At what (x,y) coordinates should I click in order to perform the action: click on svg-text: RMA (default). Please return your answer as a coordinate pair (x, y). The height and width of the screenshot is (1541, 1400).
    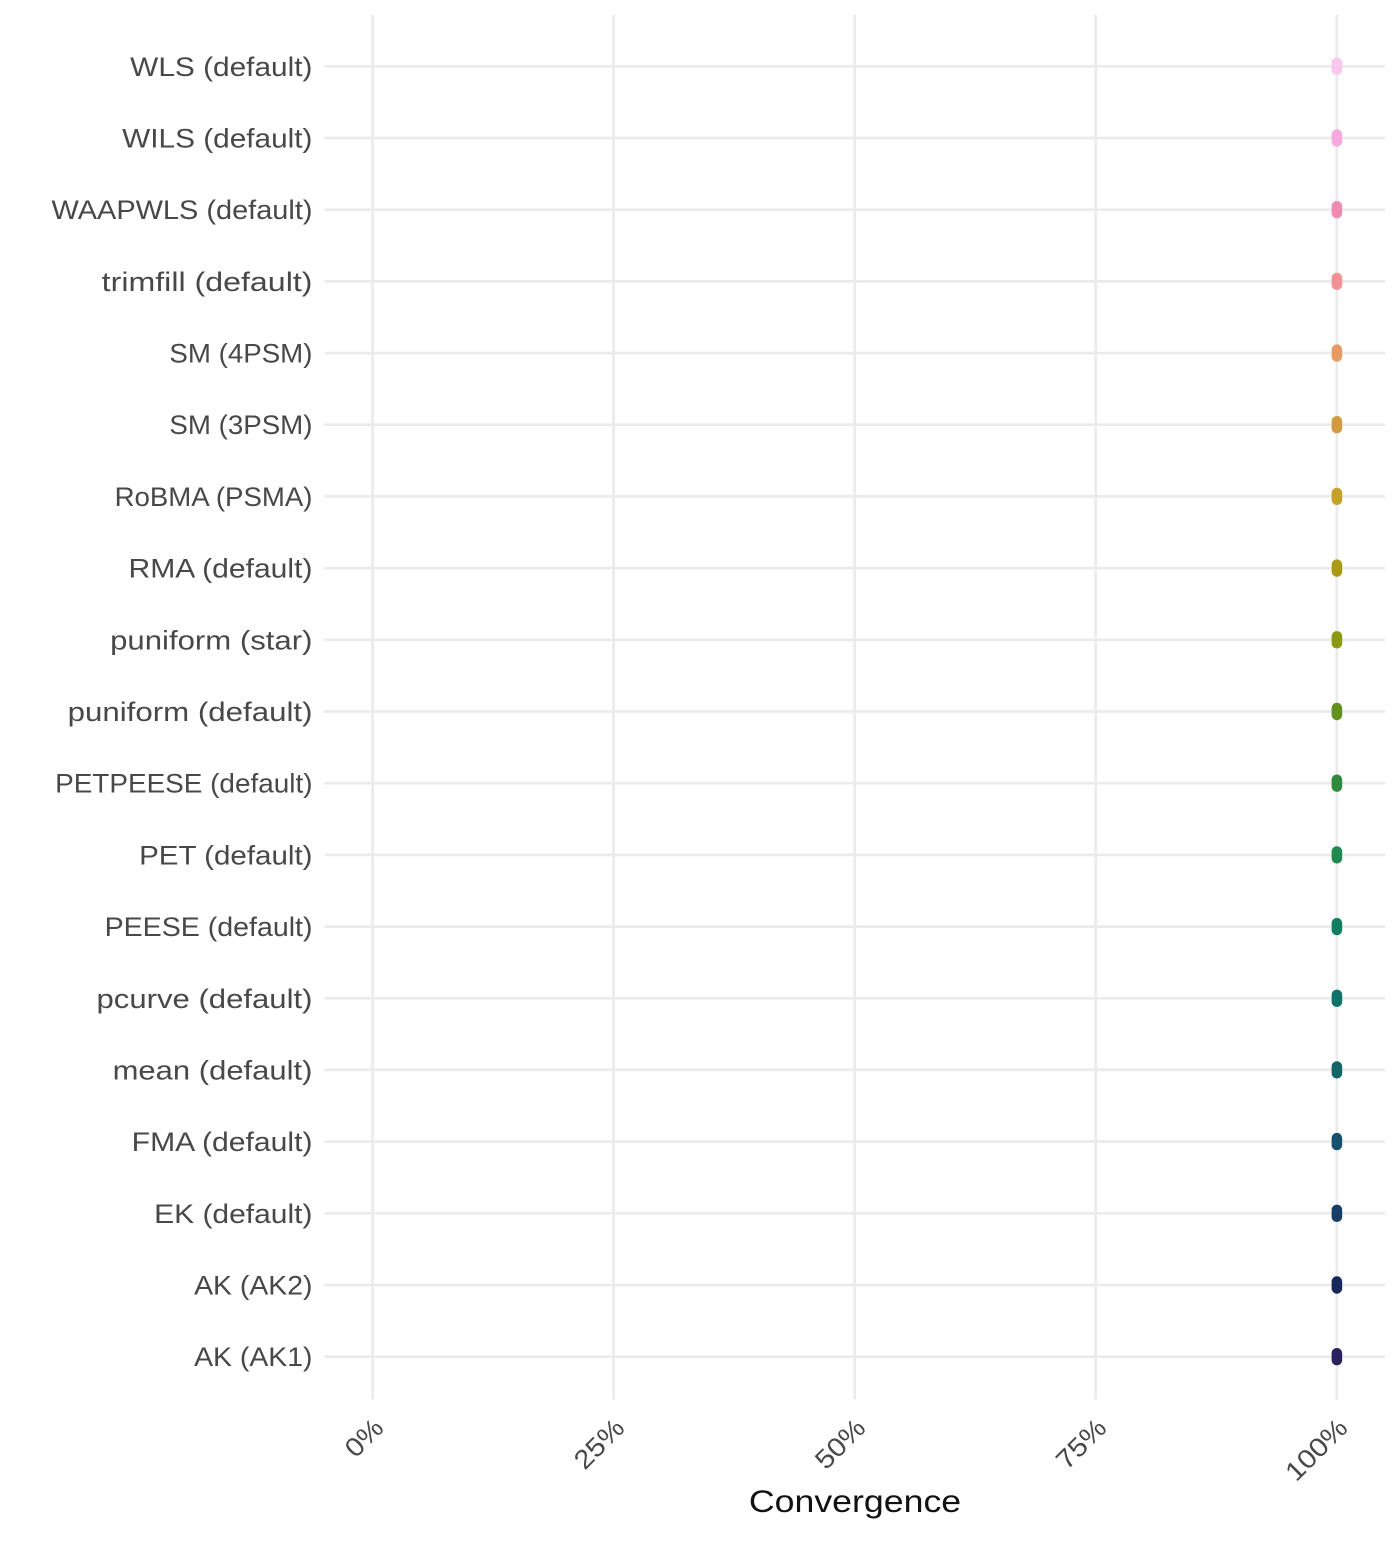
    Looking at the image, I should click on (221, 569).